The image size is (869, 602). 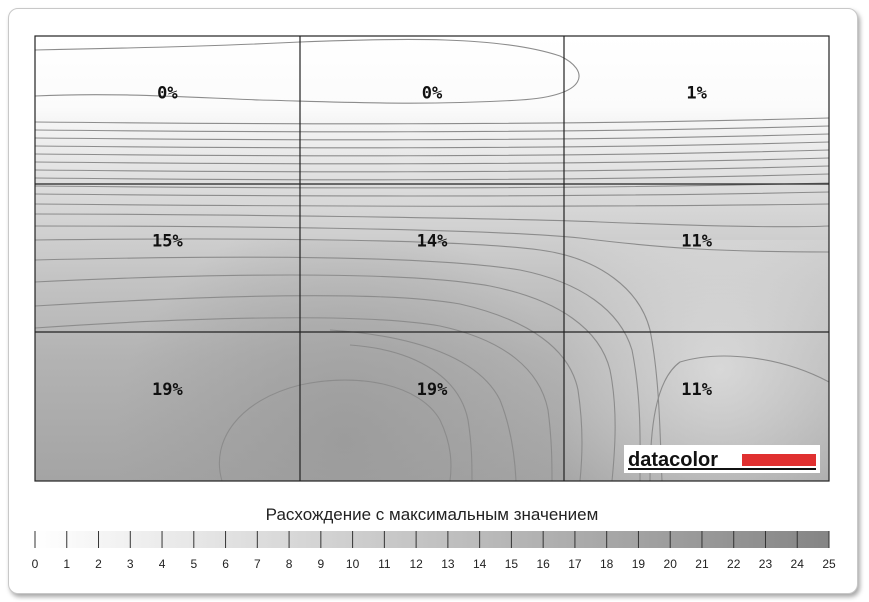 I want to click on scale-tick-label: 18, so click(x=607, y=564).